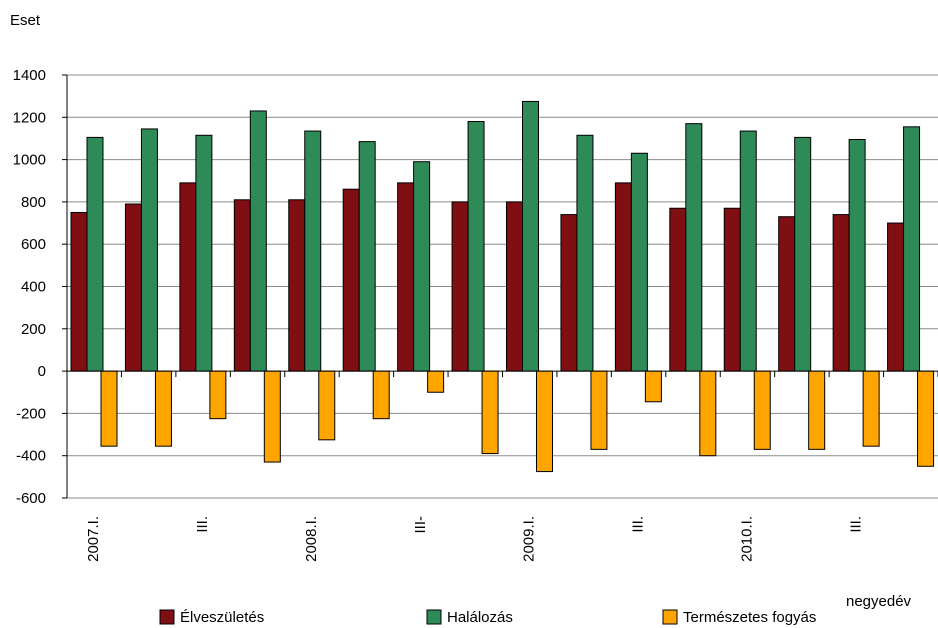 The height and width of the screenshot is (628, 938). Describe the element at coordinates (31, 413) in the screenshot. I see `y-tick-label: -200` at that location.